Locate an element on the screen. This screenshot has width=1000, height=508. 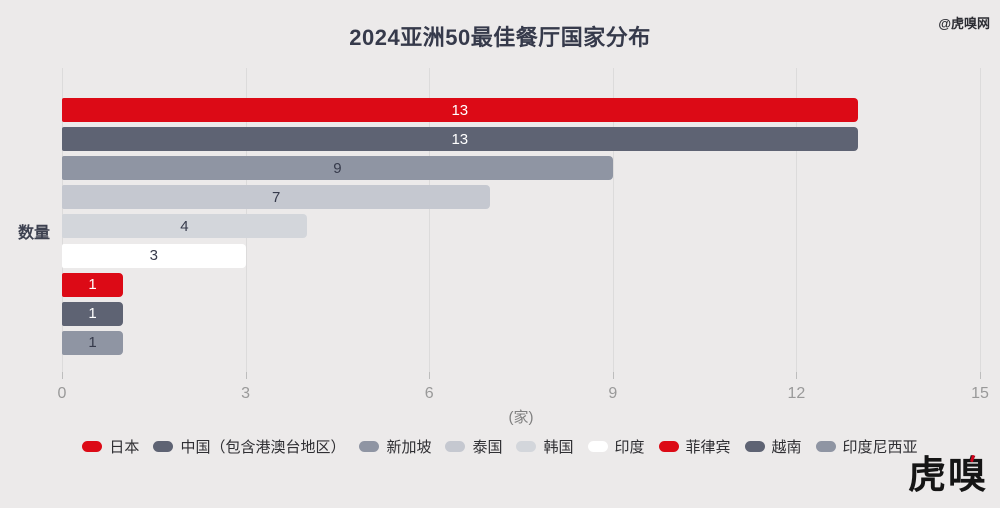
bar-value-label: 9 is located at coordinates (337, 168).